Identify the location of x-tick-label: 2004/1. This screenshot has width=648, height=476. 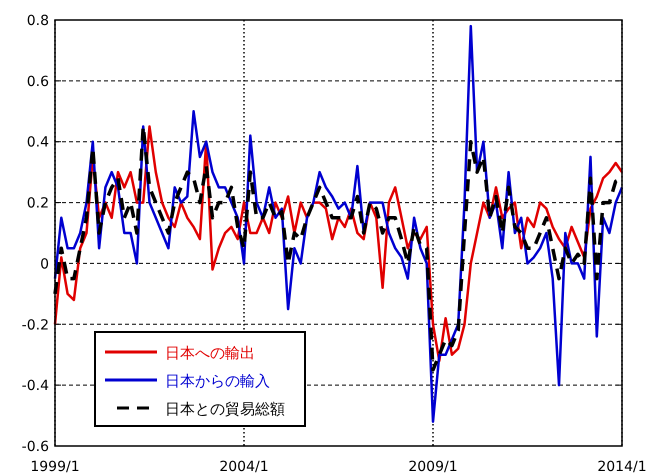
(244, 467).